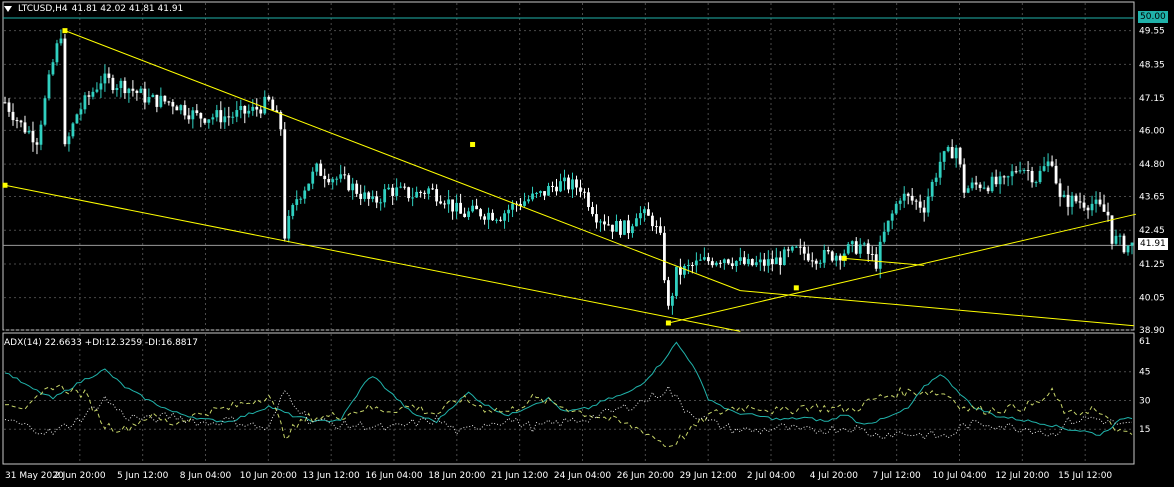  Describe the element at coordinates (80, 476) in the screenshot. I see `x-tick-label: 2 Jun 20:00` at that location.